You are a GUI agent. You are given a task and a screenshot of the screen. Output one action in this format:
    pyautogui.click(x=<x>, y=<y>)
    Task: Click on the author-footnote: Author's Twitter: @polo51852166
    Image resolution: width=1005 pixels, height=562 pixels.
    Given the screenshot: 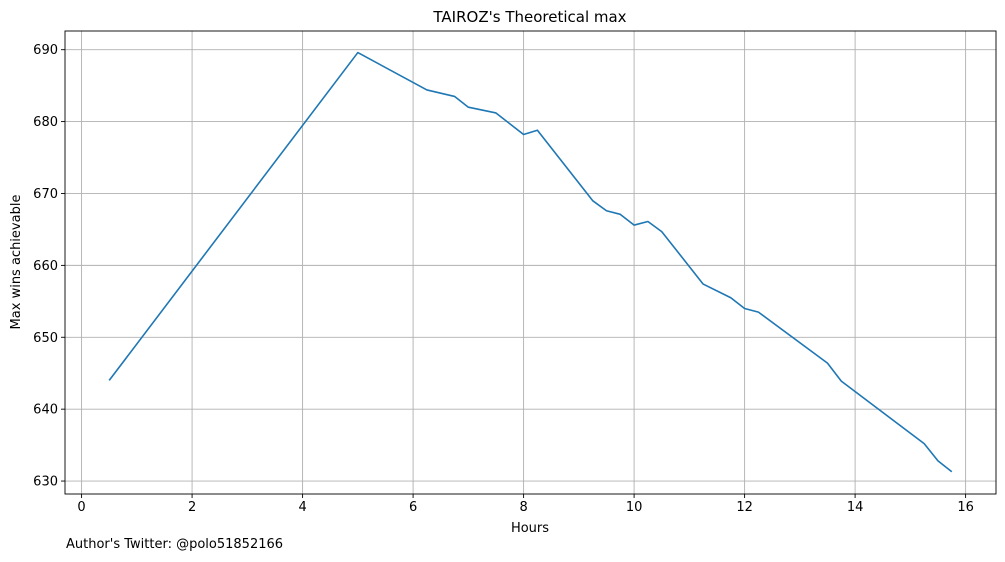 What is the action you would take?
    pyautogui.click(x=175, y=544)
    